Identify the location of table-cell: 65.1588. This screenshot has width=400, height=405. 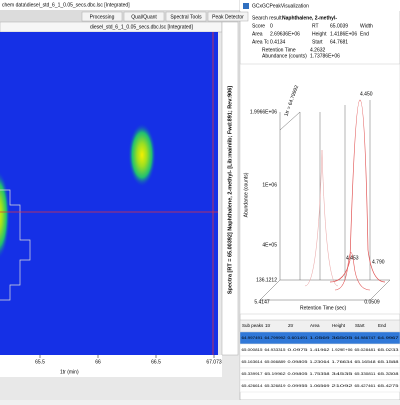
(389, 361).